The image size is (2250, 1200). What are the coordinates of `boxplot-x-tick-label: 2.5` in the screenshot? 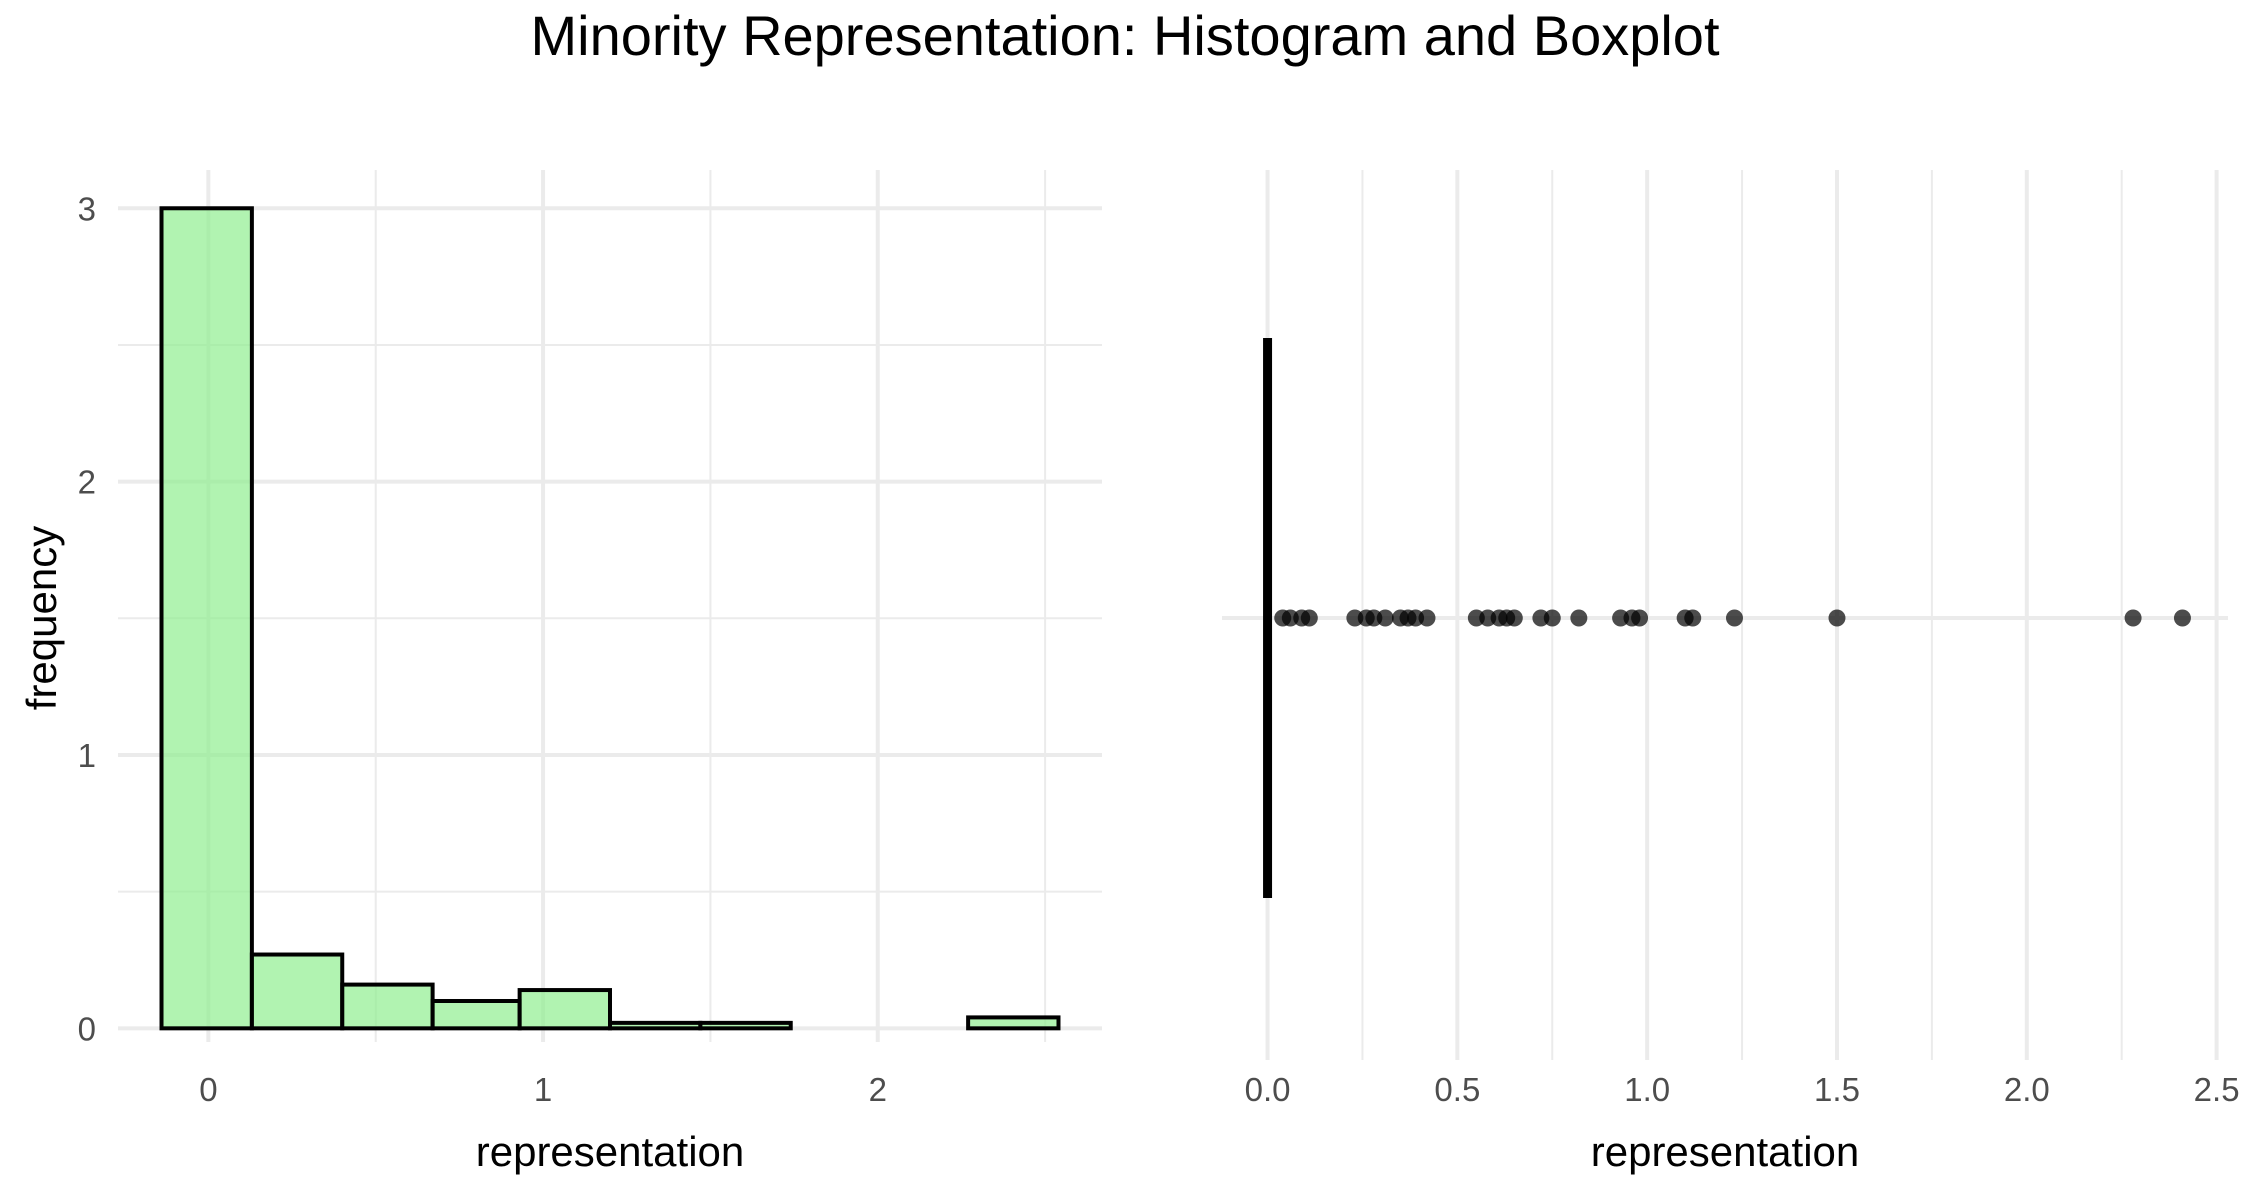 It's located at (2217, 1089).